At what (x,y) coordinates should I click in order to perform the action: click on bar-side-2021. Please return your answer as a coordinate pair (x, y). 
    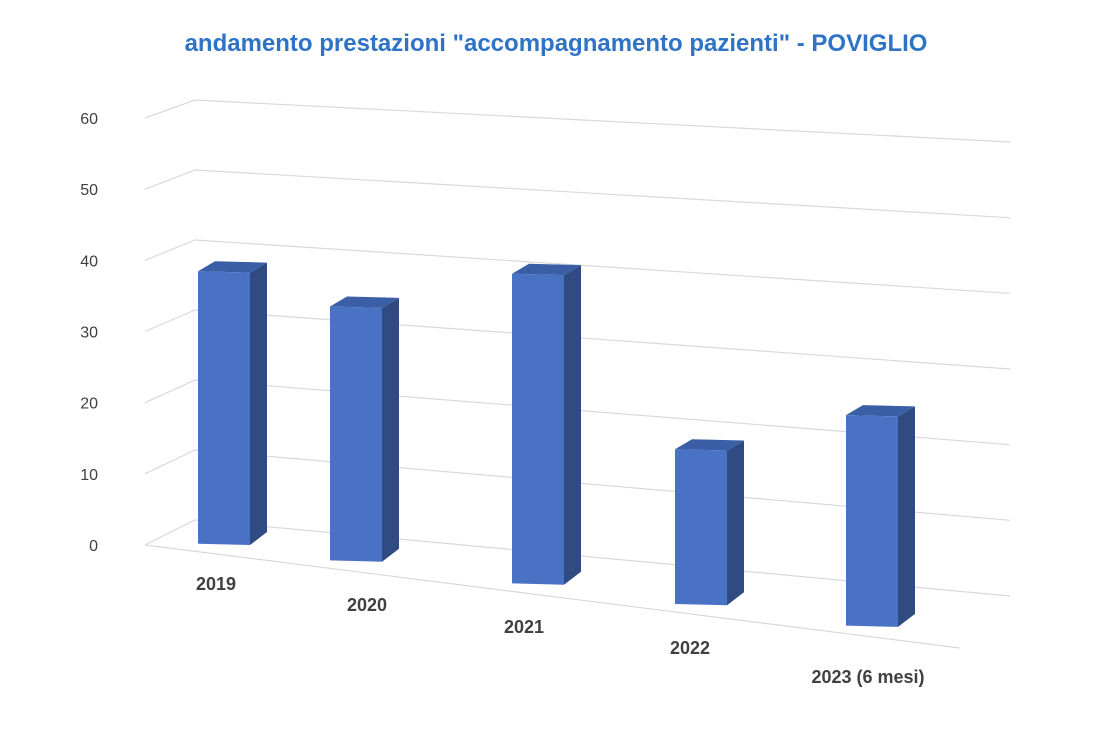
    Looking at the image, I should click on (572, 425).